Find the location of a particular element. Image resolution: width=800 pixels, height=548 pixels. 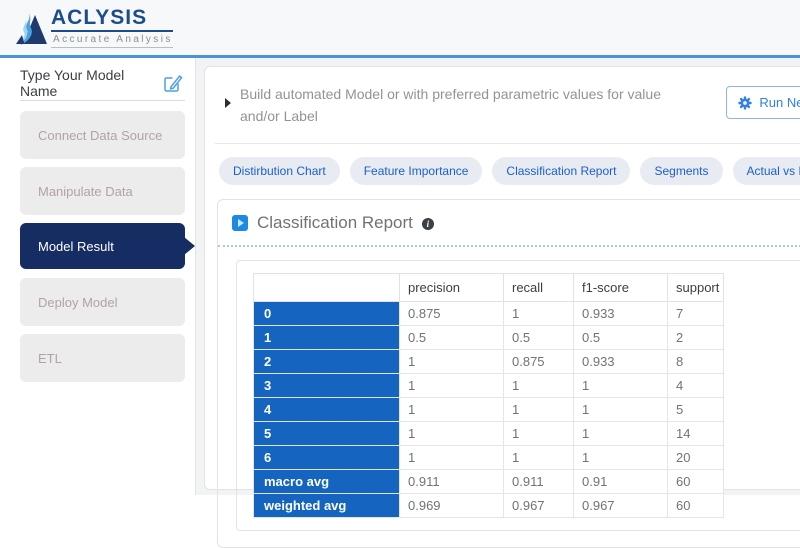

row-label: 6 is located at coordinates (327, 457).